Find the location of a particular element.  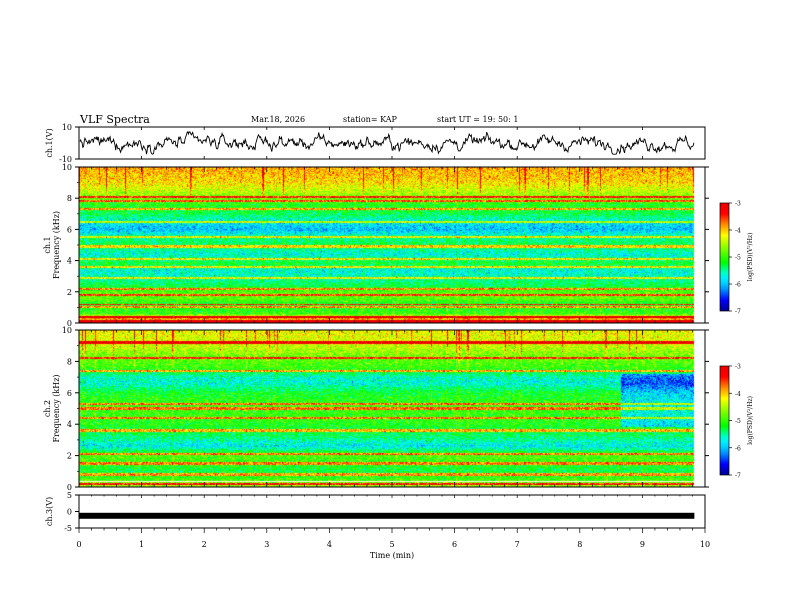

ch3-waveform-frame is located at coordinates (392, 511).